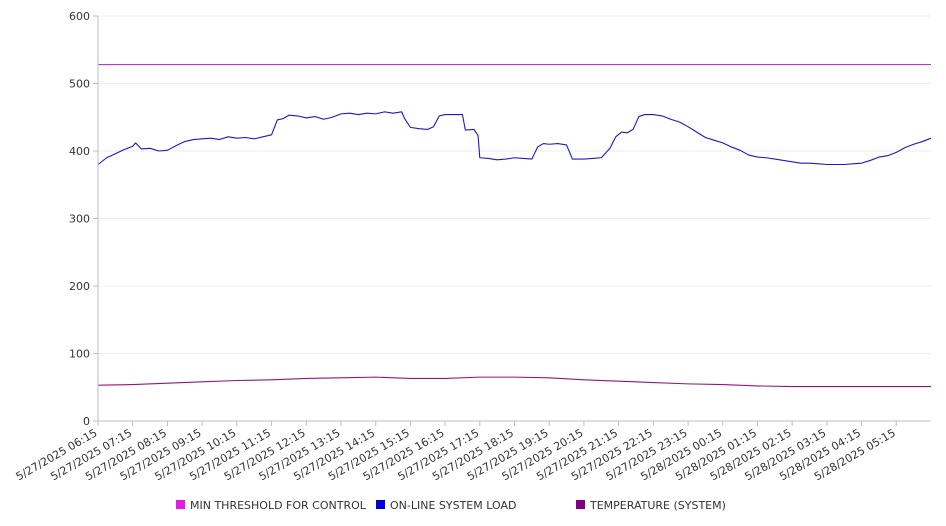 The width and height of the screenshot is (946, 526). What do you see at coordinates (278, 505) in the screenshot?
I see `legend-label: MIN THRESHOLD FOR CONTROL` at bounding box center [278, 505].